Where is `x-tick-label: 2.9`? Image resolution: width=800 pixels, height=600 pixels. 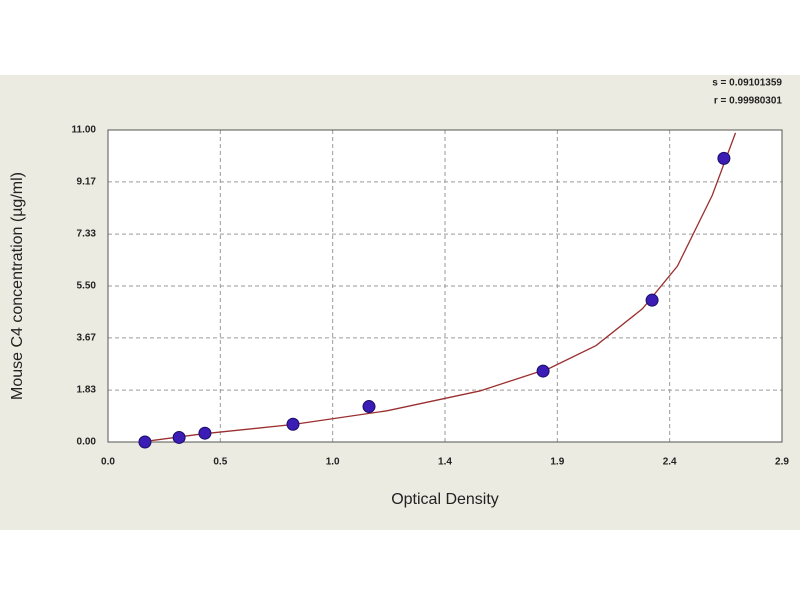 x-tick-label: 2.9 is located at coordinates (782, 462).